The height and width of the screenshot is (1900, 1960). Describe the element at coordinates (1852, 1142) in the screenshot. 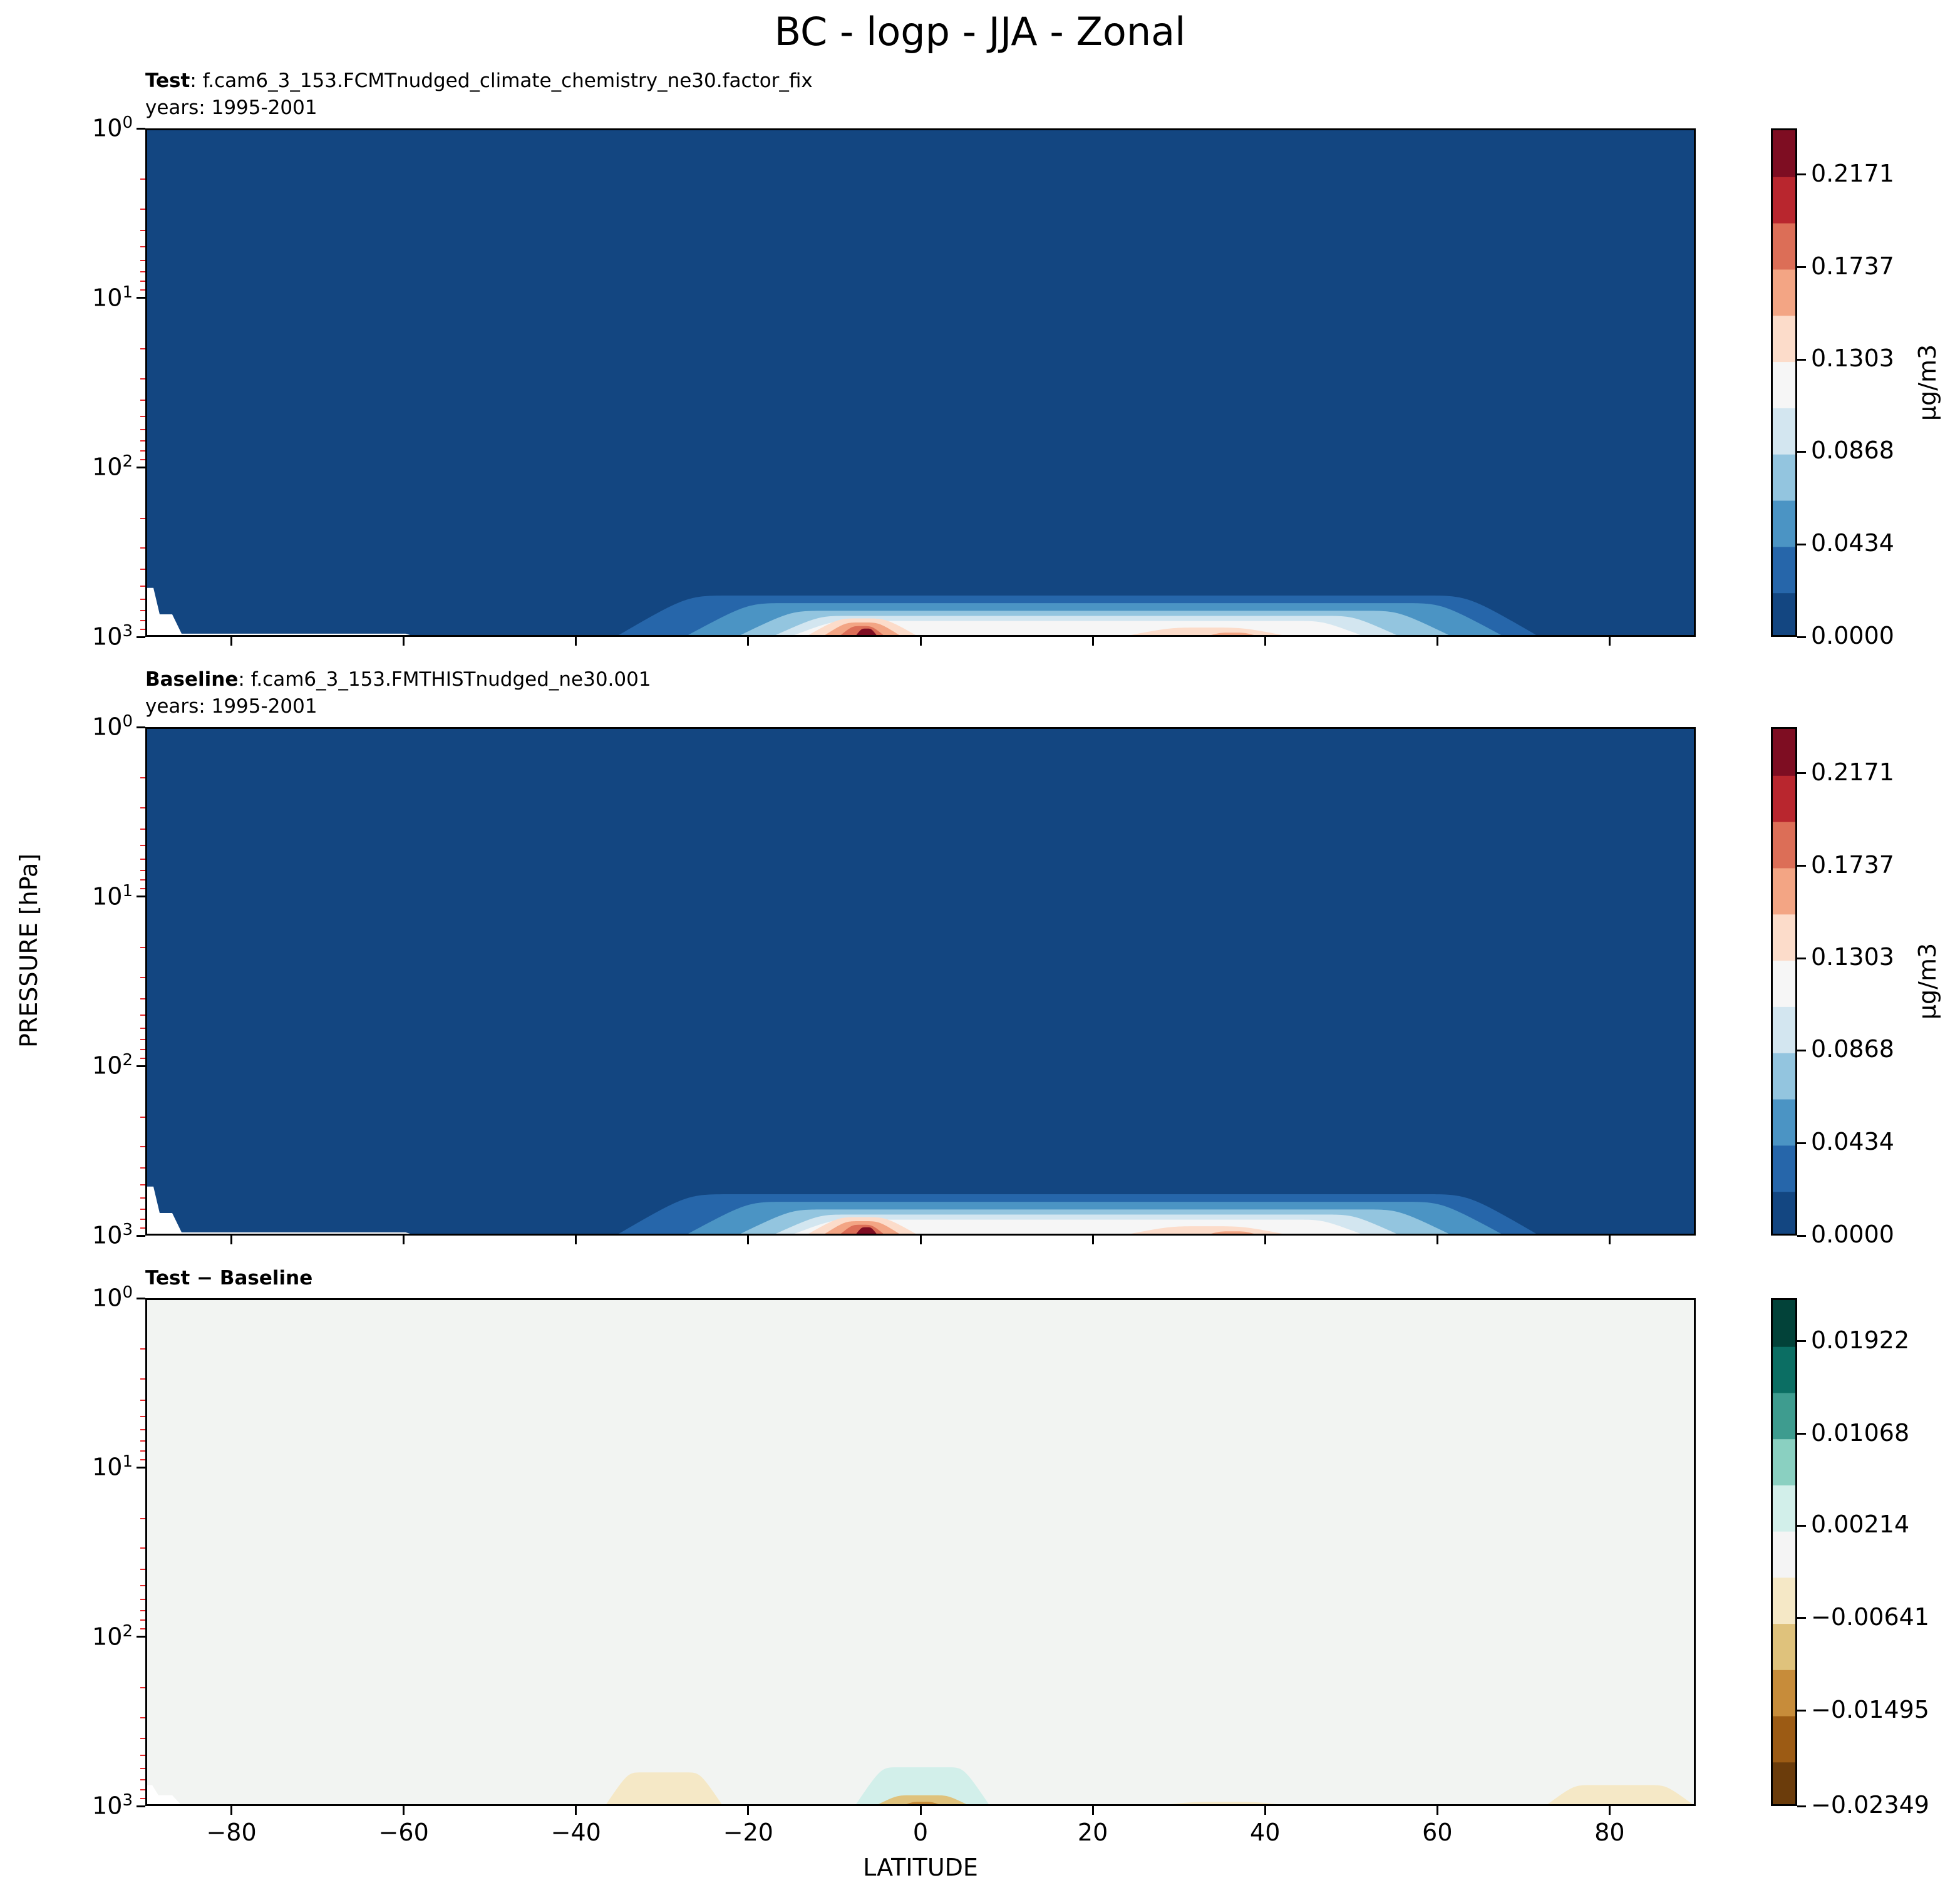

I see `colorbar-tick-label: 0.0434` at that location.